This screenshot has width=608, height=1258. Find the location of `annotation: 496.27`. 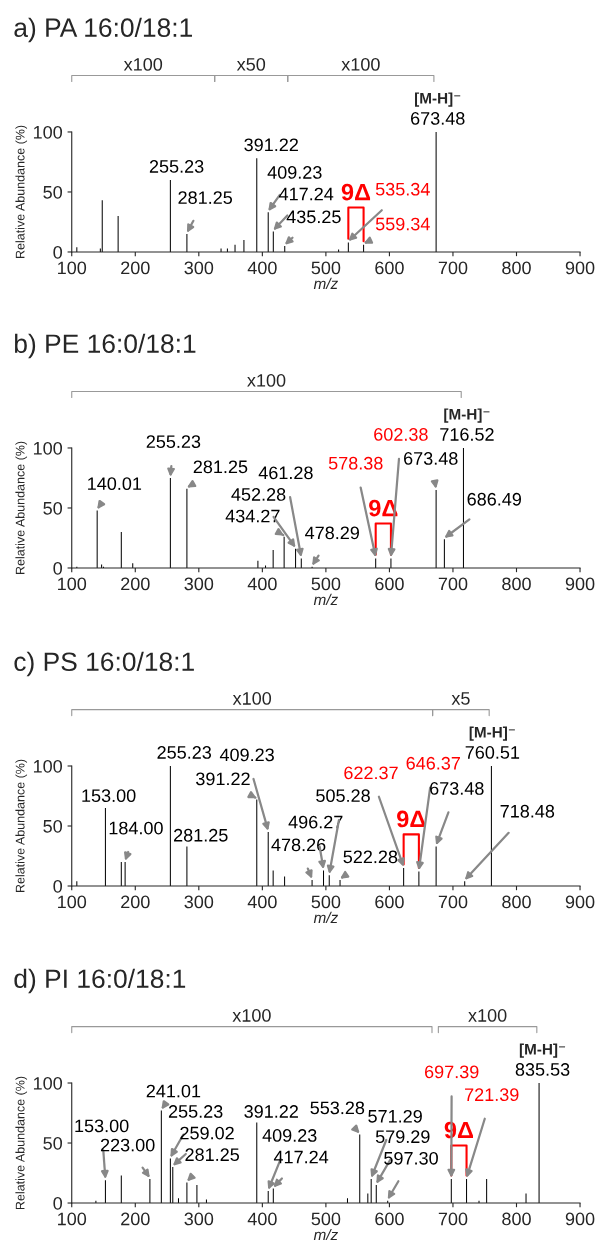

annotation: 496.27 is located at coordinates (315, 822).